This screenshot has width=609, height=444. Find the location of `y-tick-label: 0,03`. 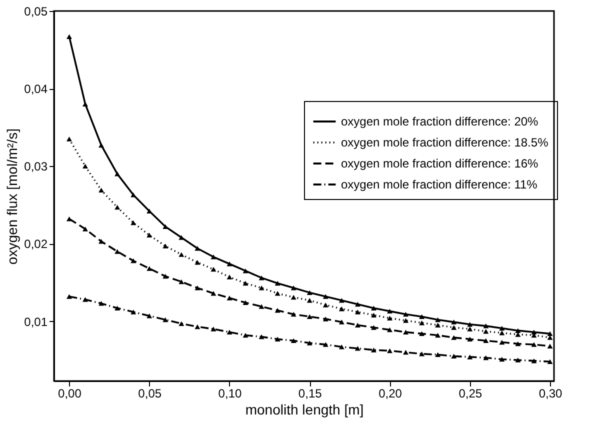

y-tick-label: 0,03 is located at coordinates (36, 167).